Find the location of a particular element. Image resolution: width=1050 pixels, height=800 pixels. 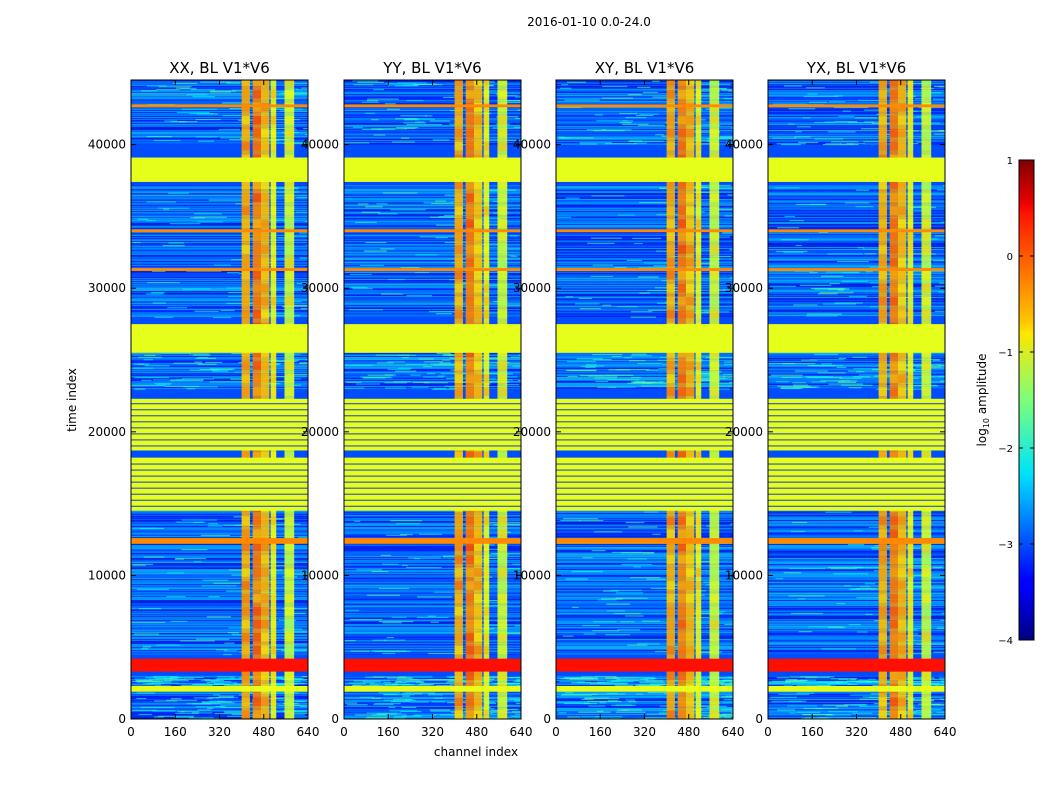

flag-separator is located at coordinates (219, 404).